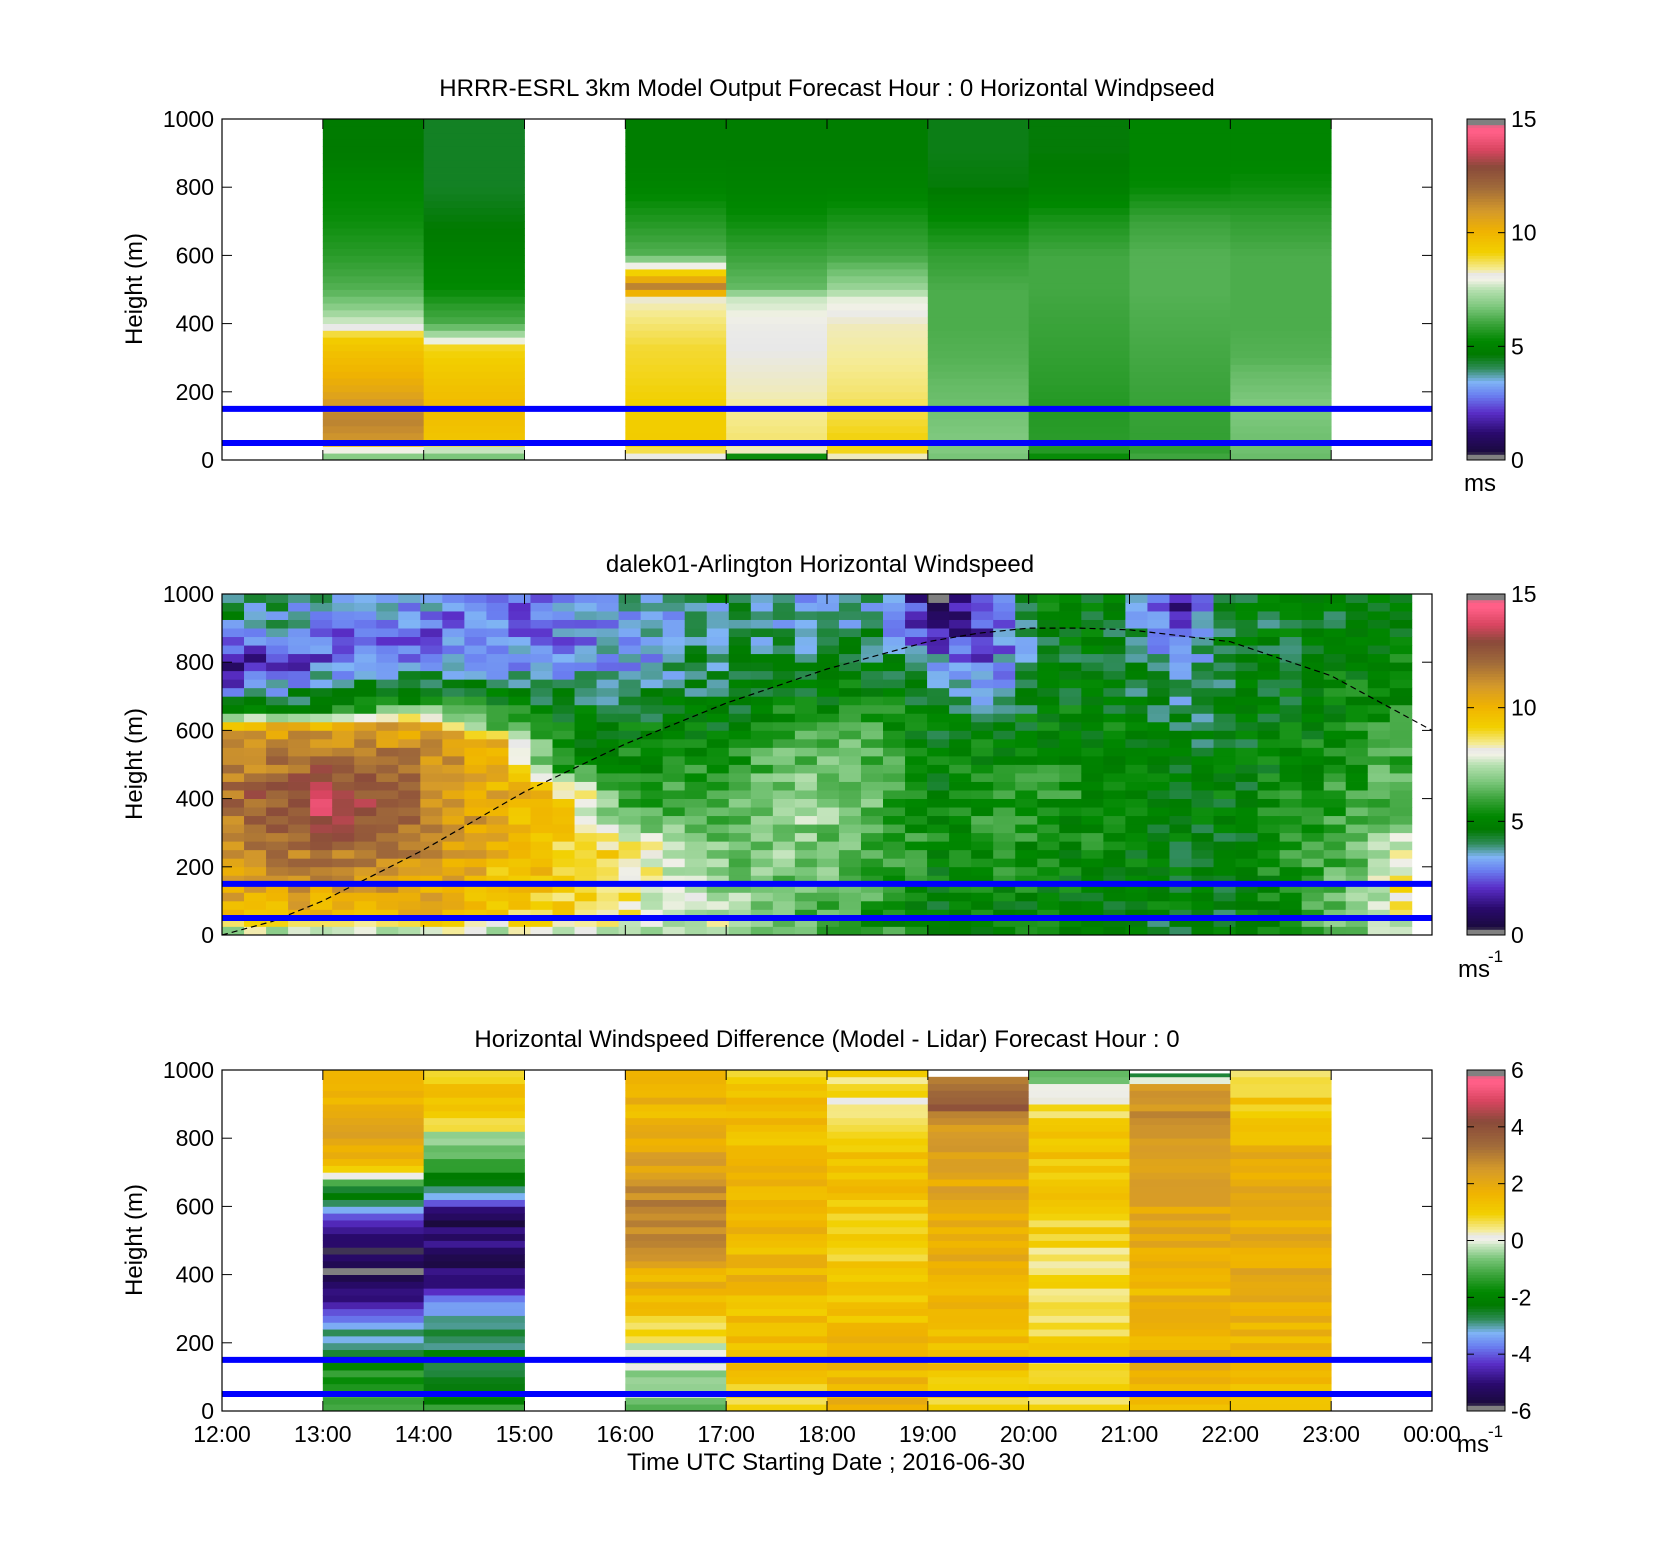  What do you see at coordinates (1331, 1434) in the screenshot?
I see `x-tick-label: 23:00` at bounding box center [1331, 1434].